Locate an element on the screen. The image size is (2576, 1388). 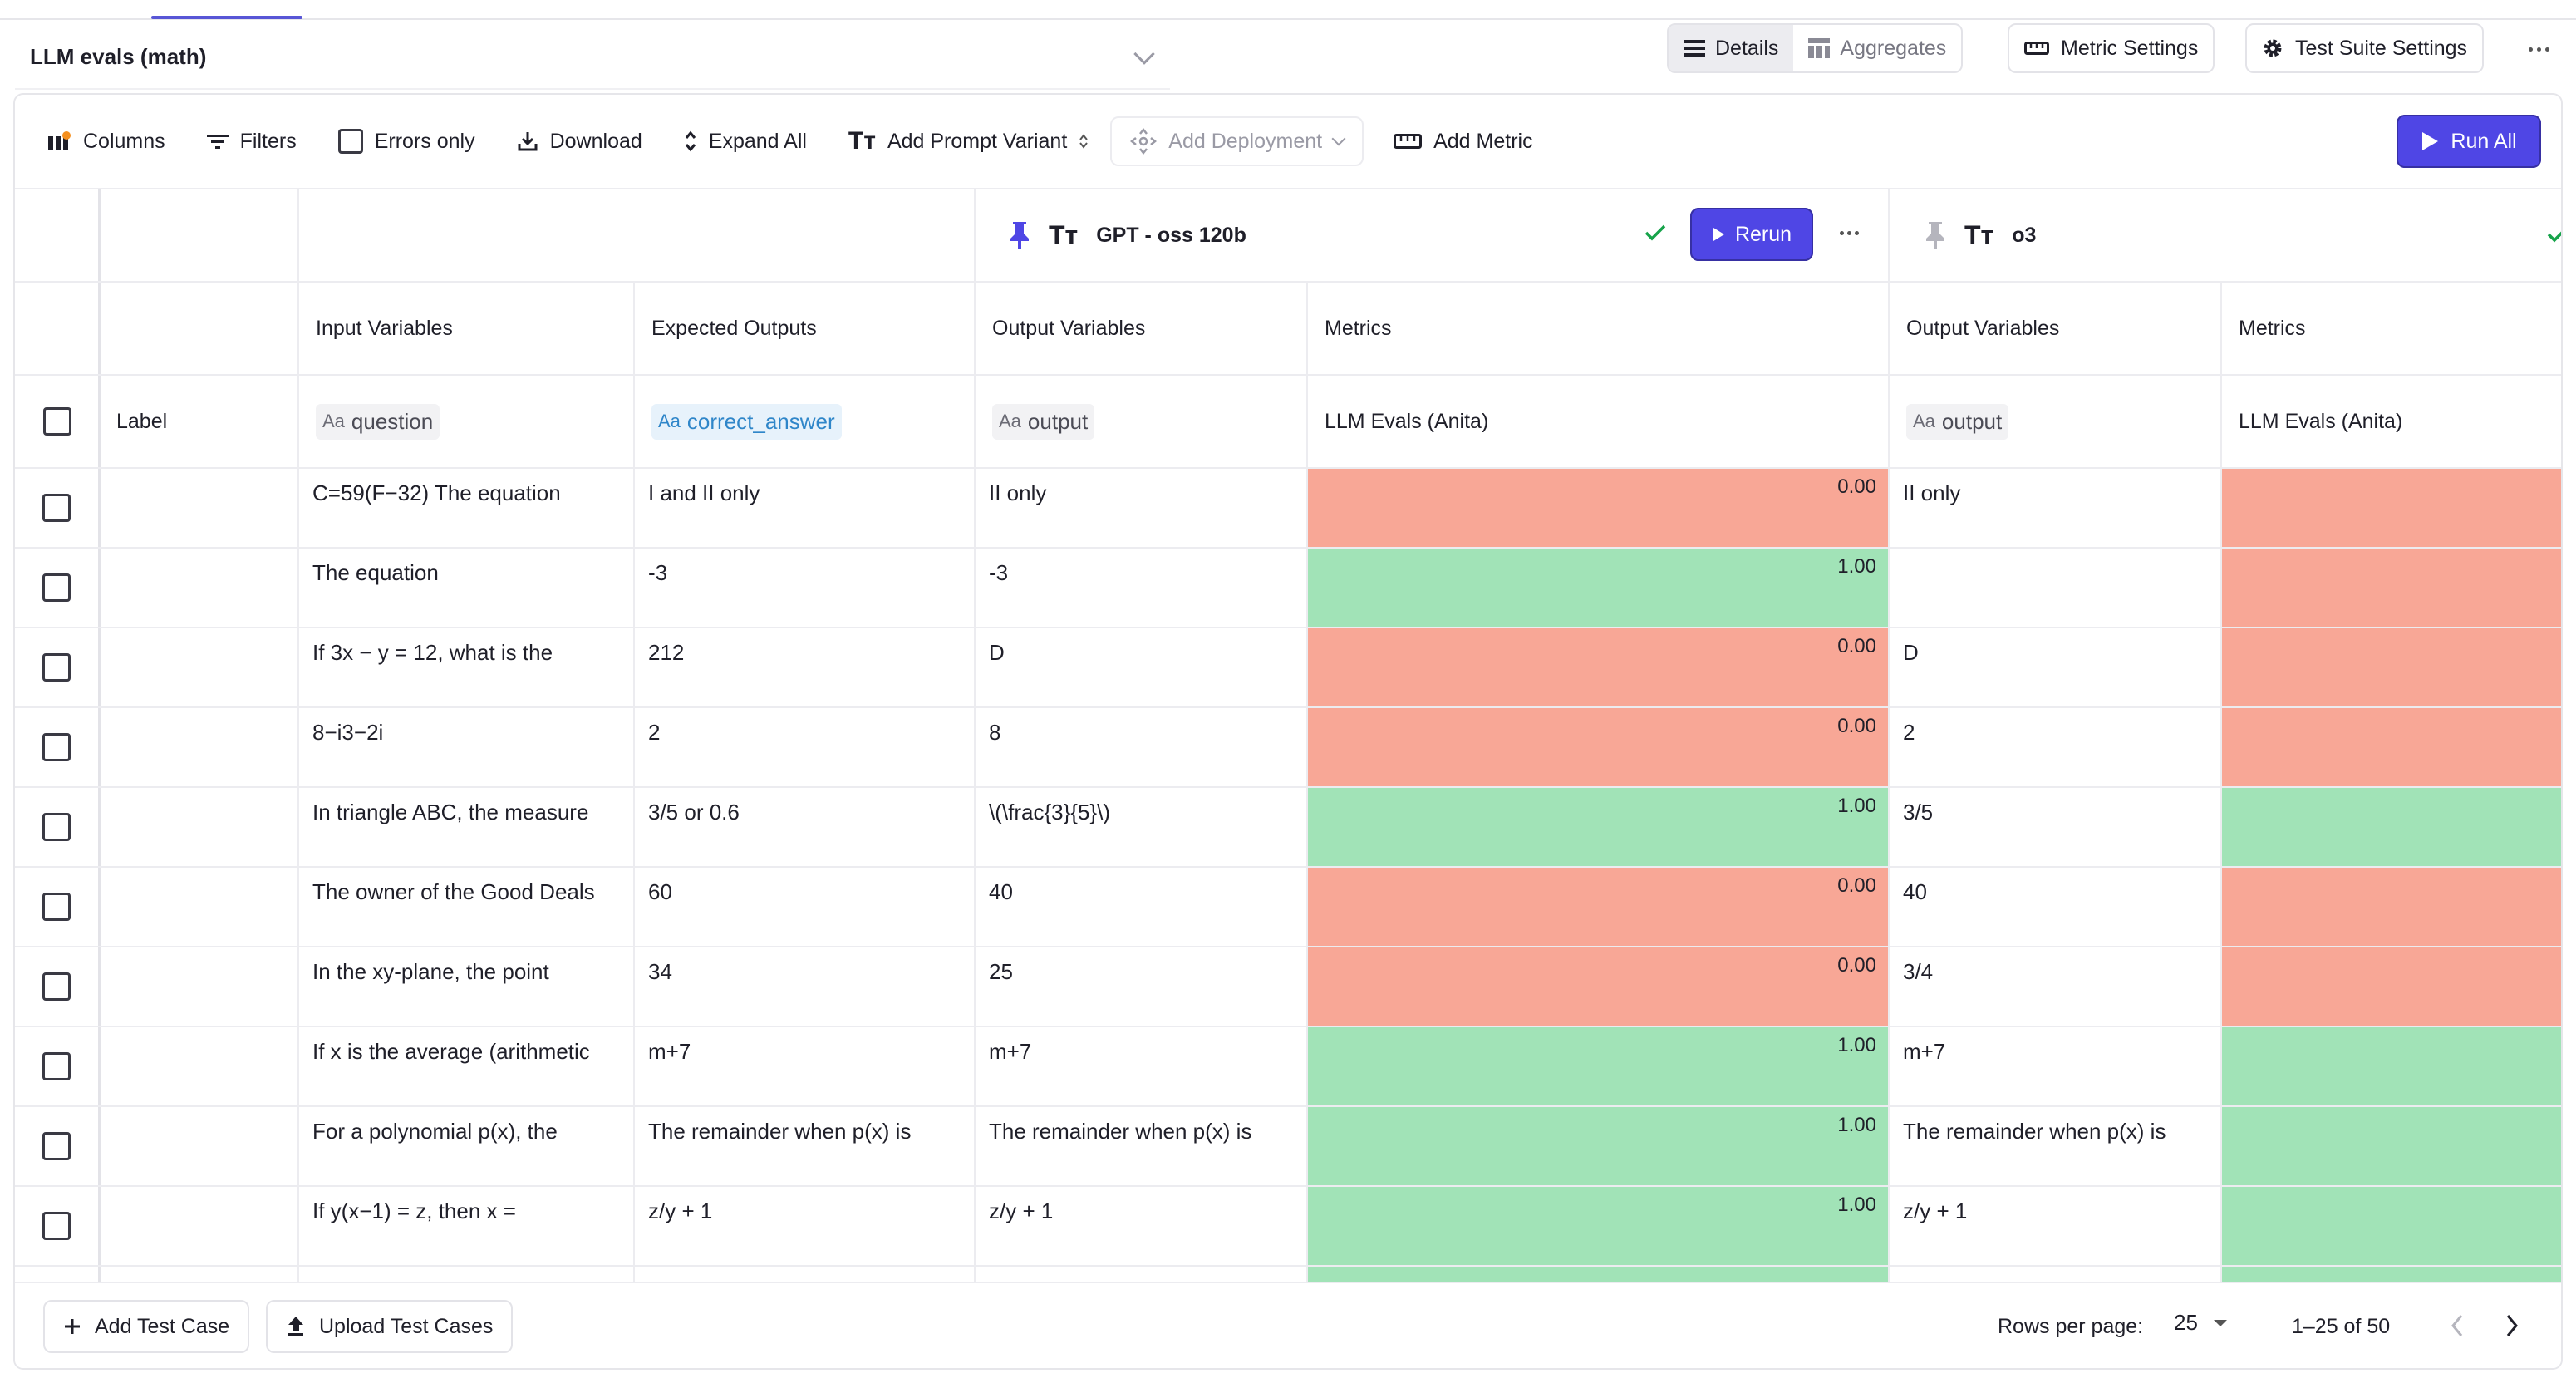
select-all-checkbox is located at coordinates (57, 421).